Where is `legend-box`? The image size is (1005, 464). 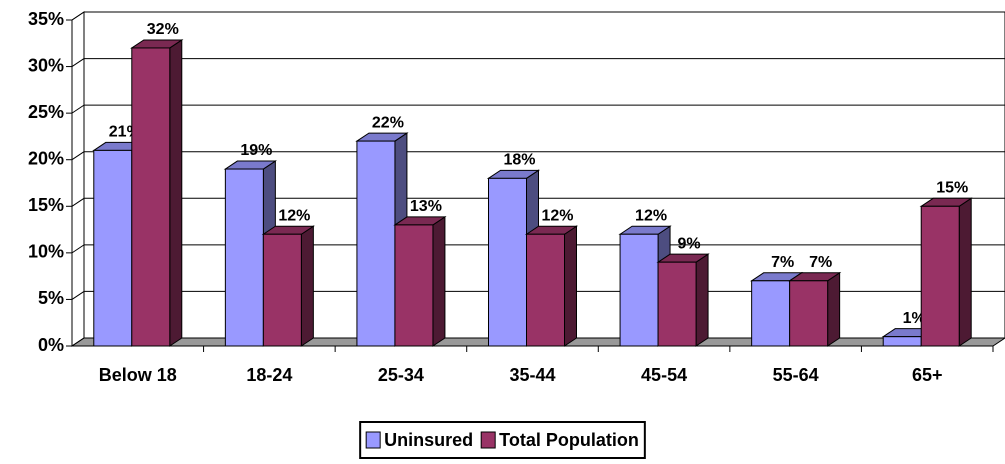 legend-box is located at coordinates (502, 440).